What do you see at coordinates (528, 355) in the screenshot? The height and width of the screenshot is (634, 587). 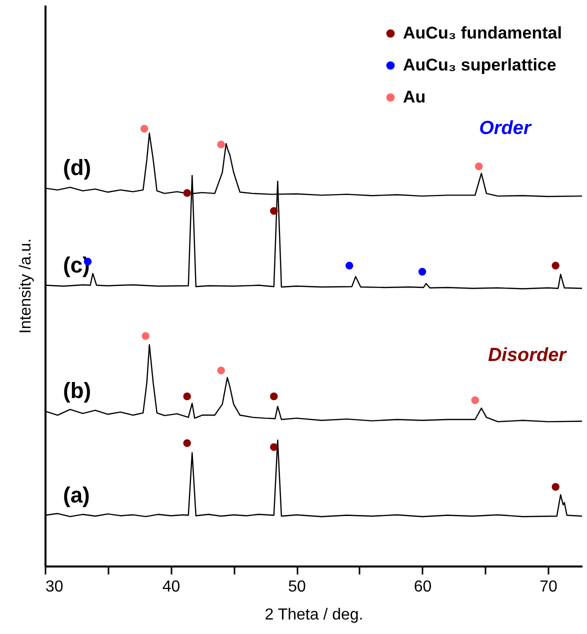 I see `annotation: Disorder` at bounding box center [528, 355].